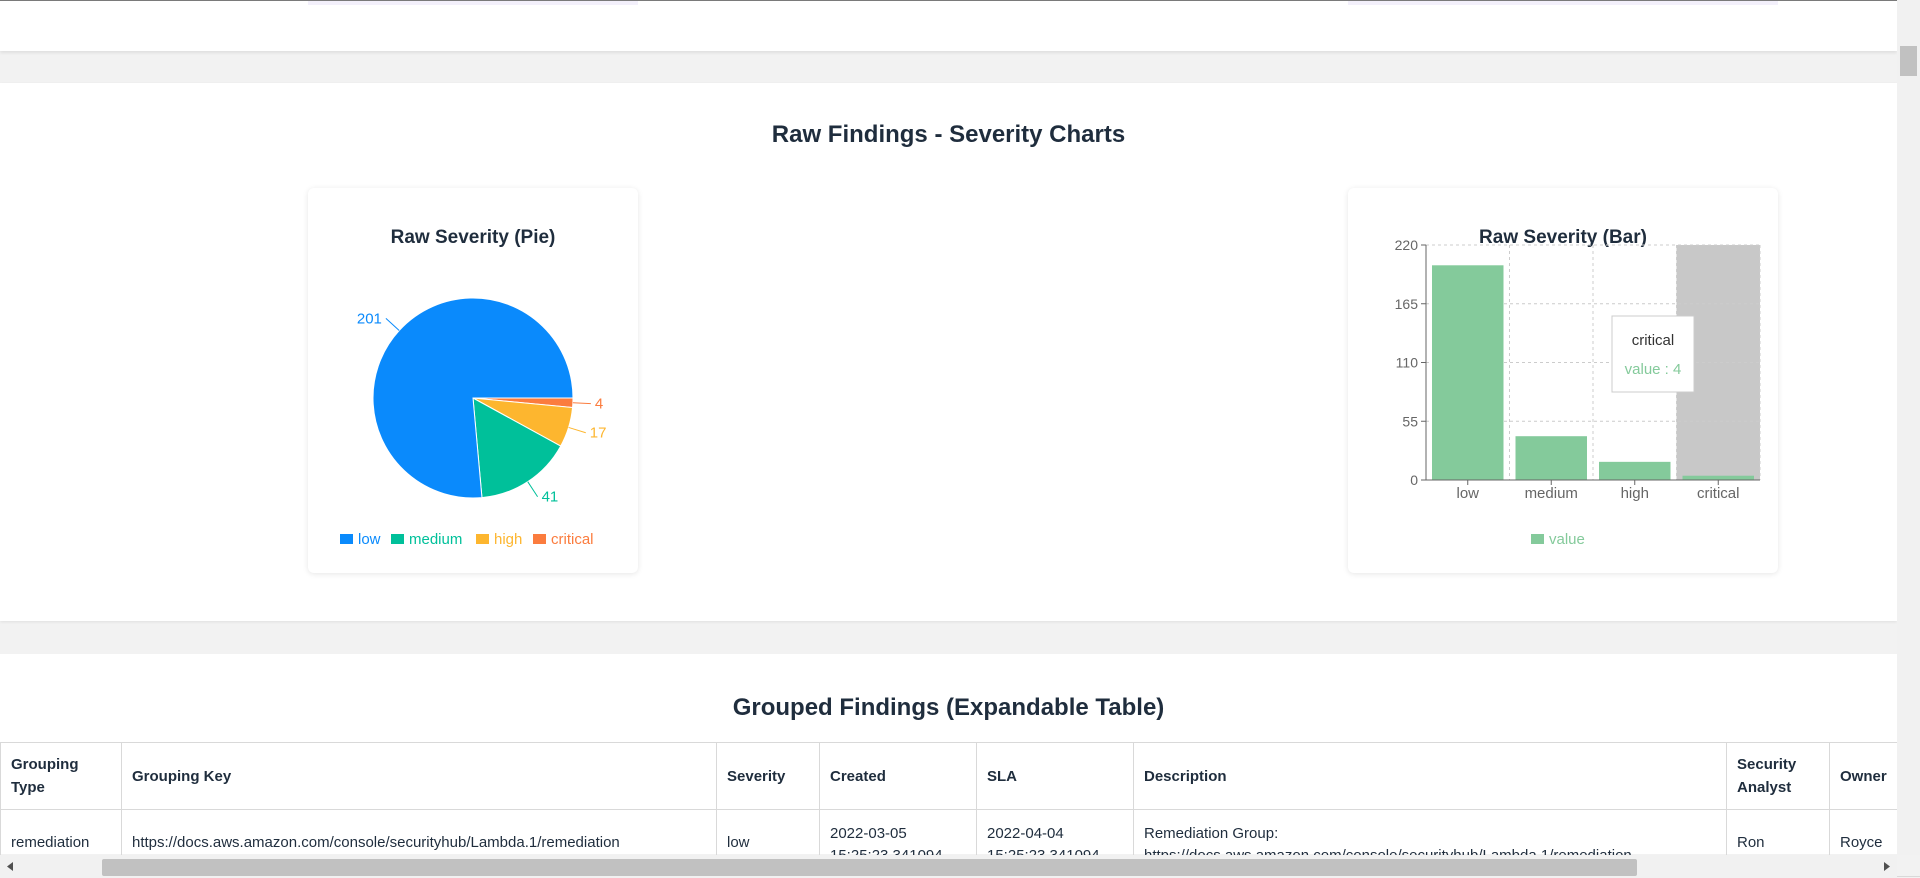  What do you see at coordinates (948, 25) in the screenshot?
I see `previous-section` at bounding box center [948, 25].